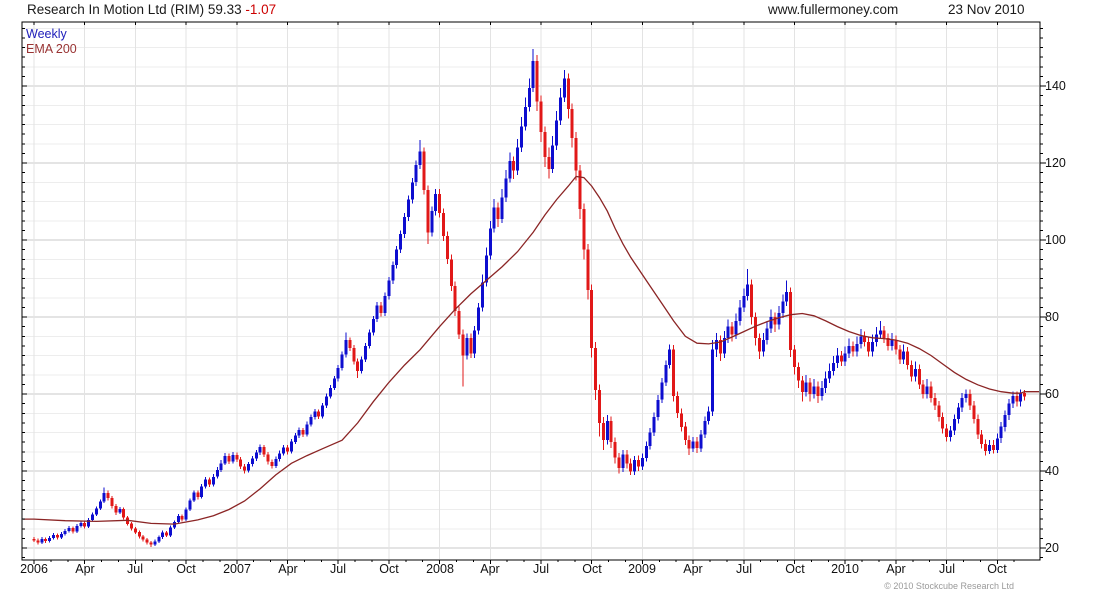  I want to click on report-date: 23 Nov 2010, so click(986, 9).